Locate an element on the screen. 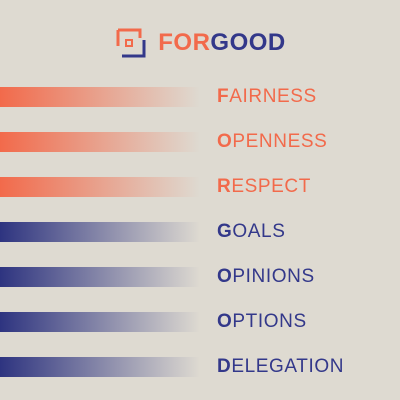 The height and width of the screenshot is (400, 400). value-row-openness: OPENNESS is located at coordinates (200, 149).